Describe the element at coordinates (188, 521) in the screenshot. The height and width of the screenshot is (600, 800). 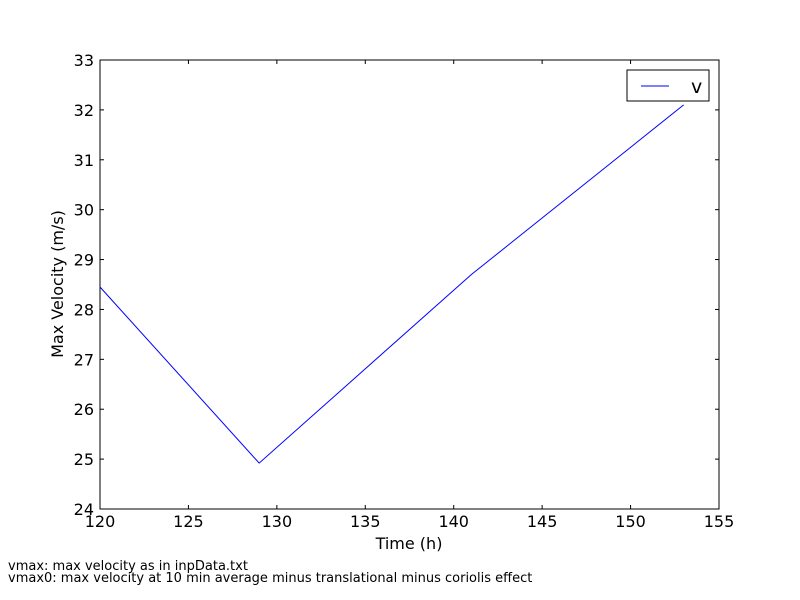
I see `x-tick-label: 125` at that location.